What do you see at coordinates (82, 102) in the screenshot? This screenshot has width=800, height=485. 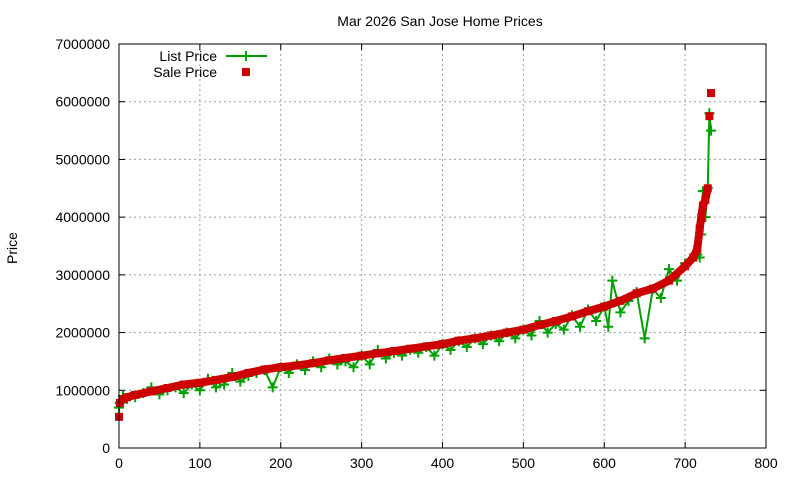 I see `y-tick-label: 6000000` at bounding box center [82, 102].